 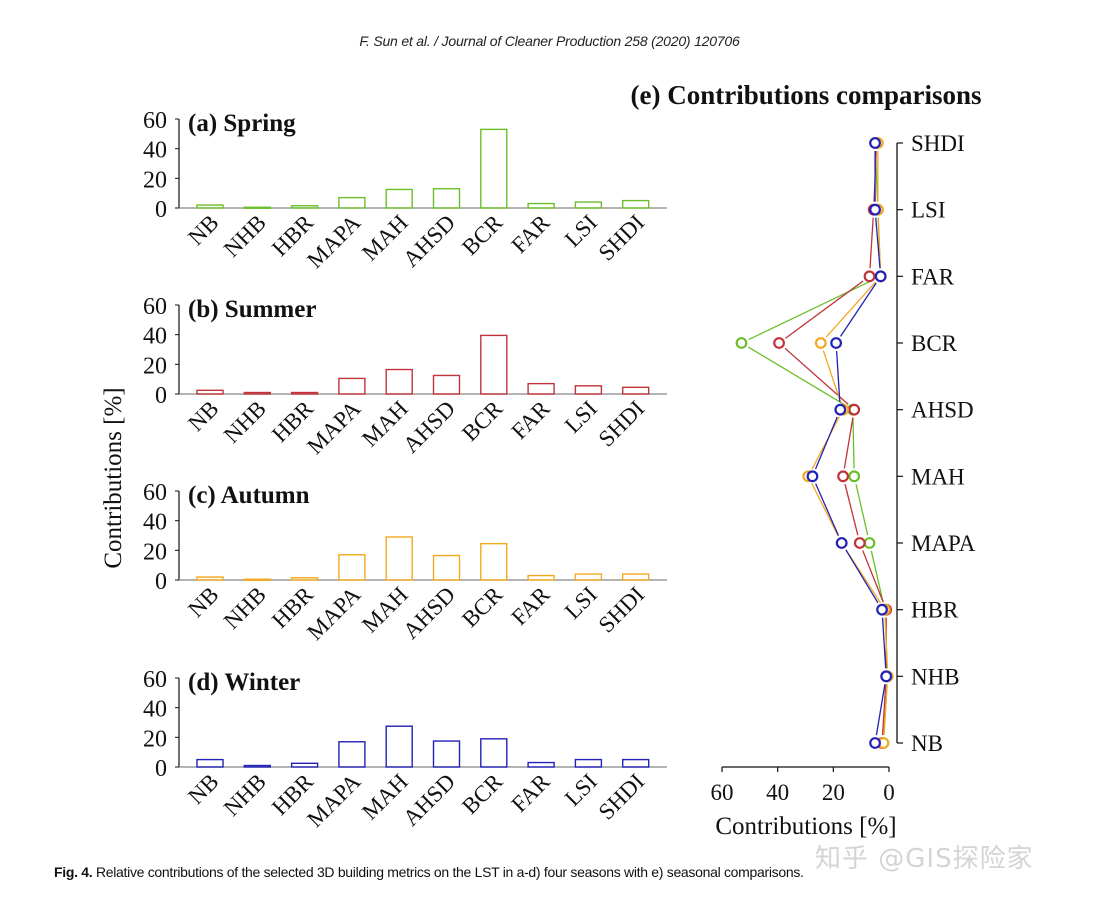 I want to click on series-summer, so click(x=833, y=443).